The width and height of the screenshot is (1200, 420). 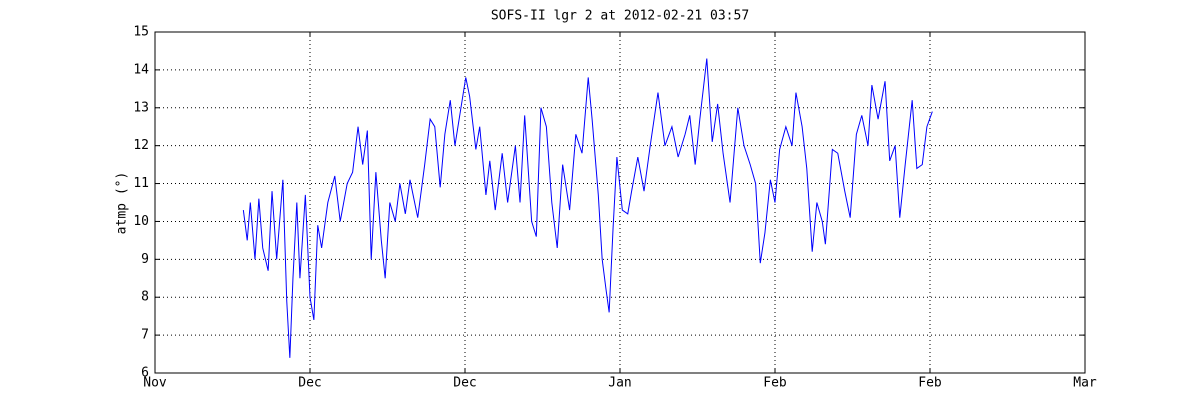 What do you see at coordinates (122, 203) in the screenshot?
I see `y-axis-label: atmp (°)` at bounding box center [122, 203].